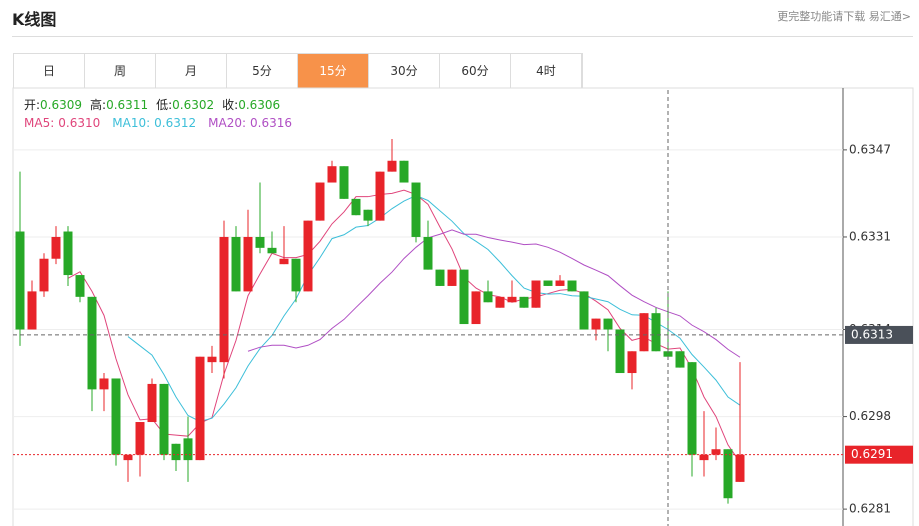  Describe the element at coordinates (870, 149) in the screenshot. I see `y-tick-label: 0.6347` at that location.